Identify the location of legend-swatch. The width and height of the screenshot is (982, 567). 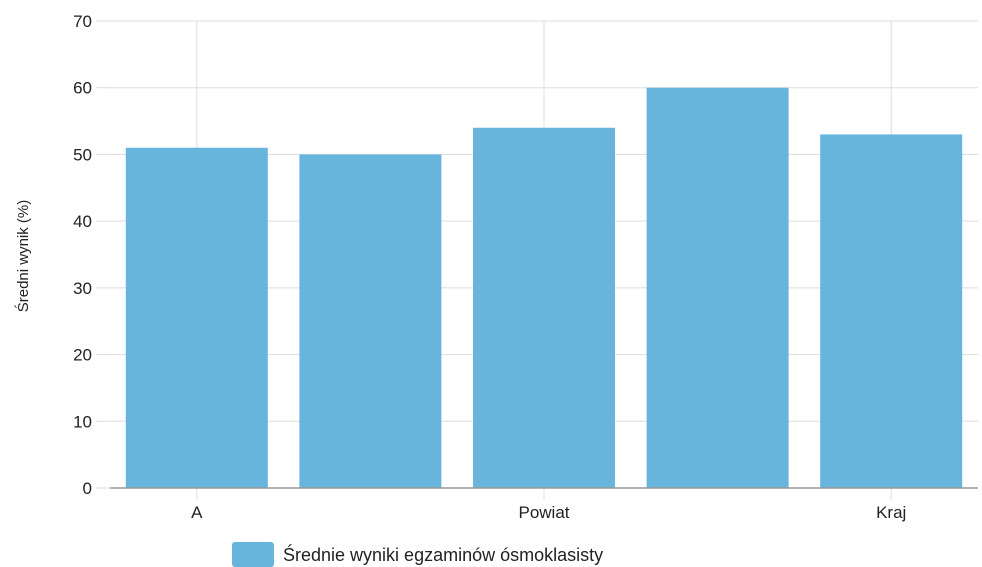
(253, 554).